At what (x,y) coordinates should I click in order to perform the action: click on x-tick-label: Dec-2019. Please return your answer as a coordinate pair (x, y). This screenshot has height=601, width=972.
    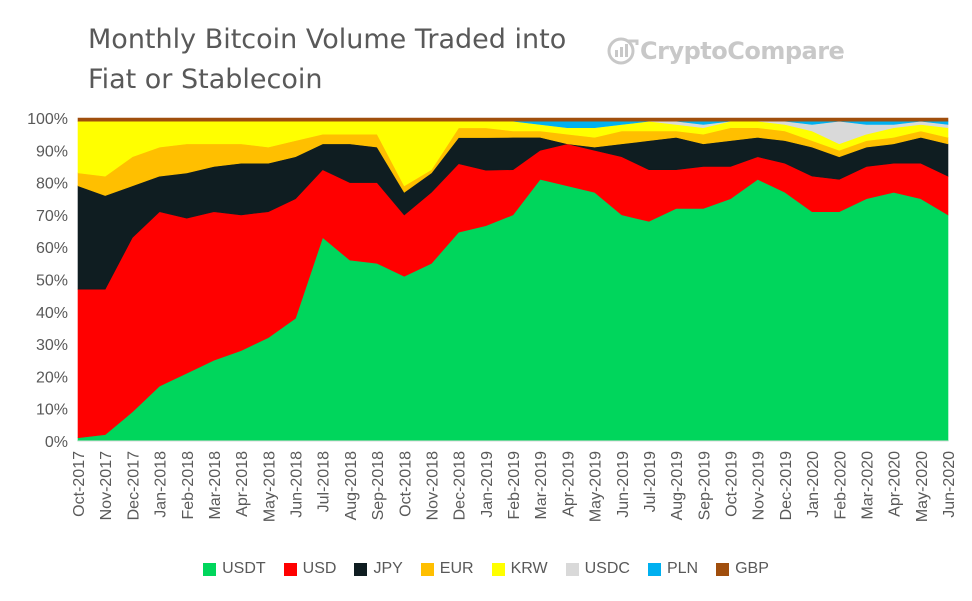
    Looking at the image, I should click on (786, 485).